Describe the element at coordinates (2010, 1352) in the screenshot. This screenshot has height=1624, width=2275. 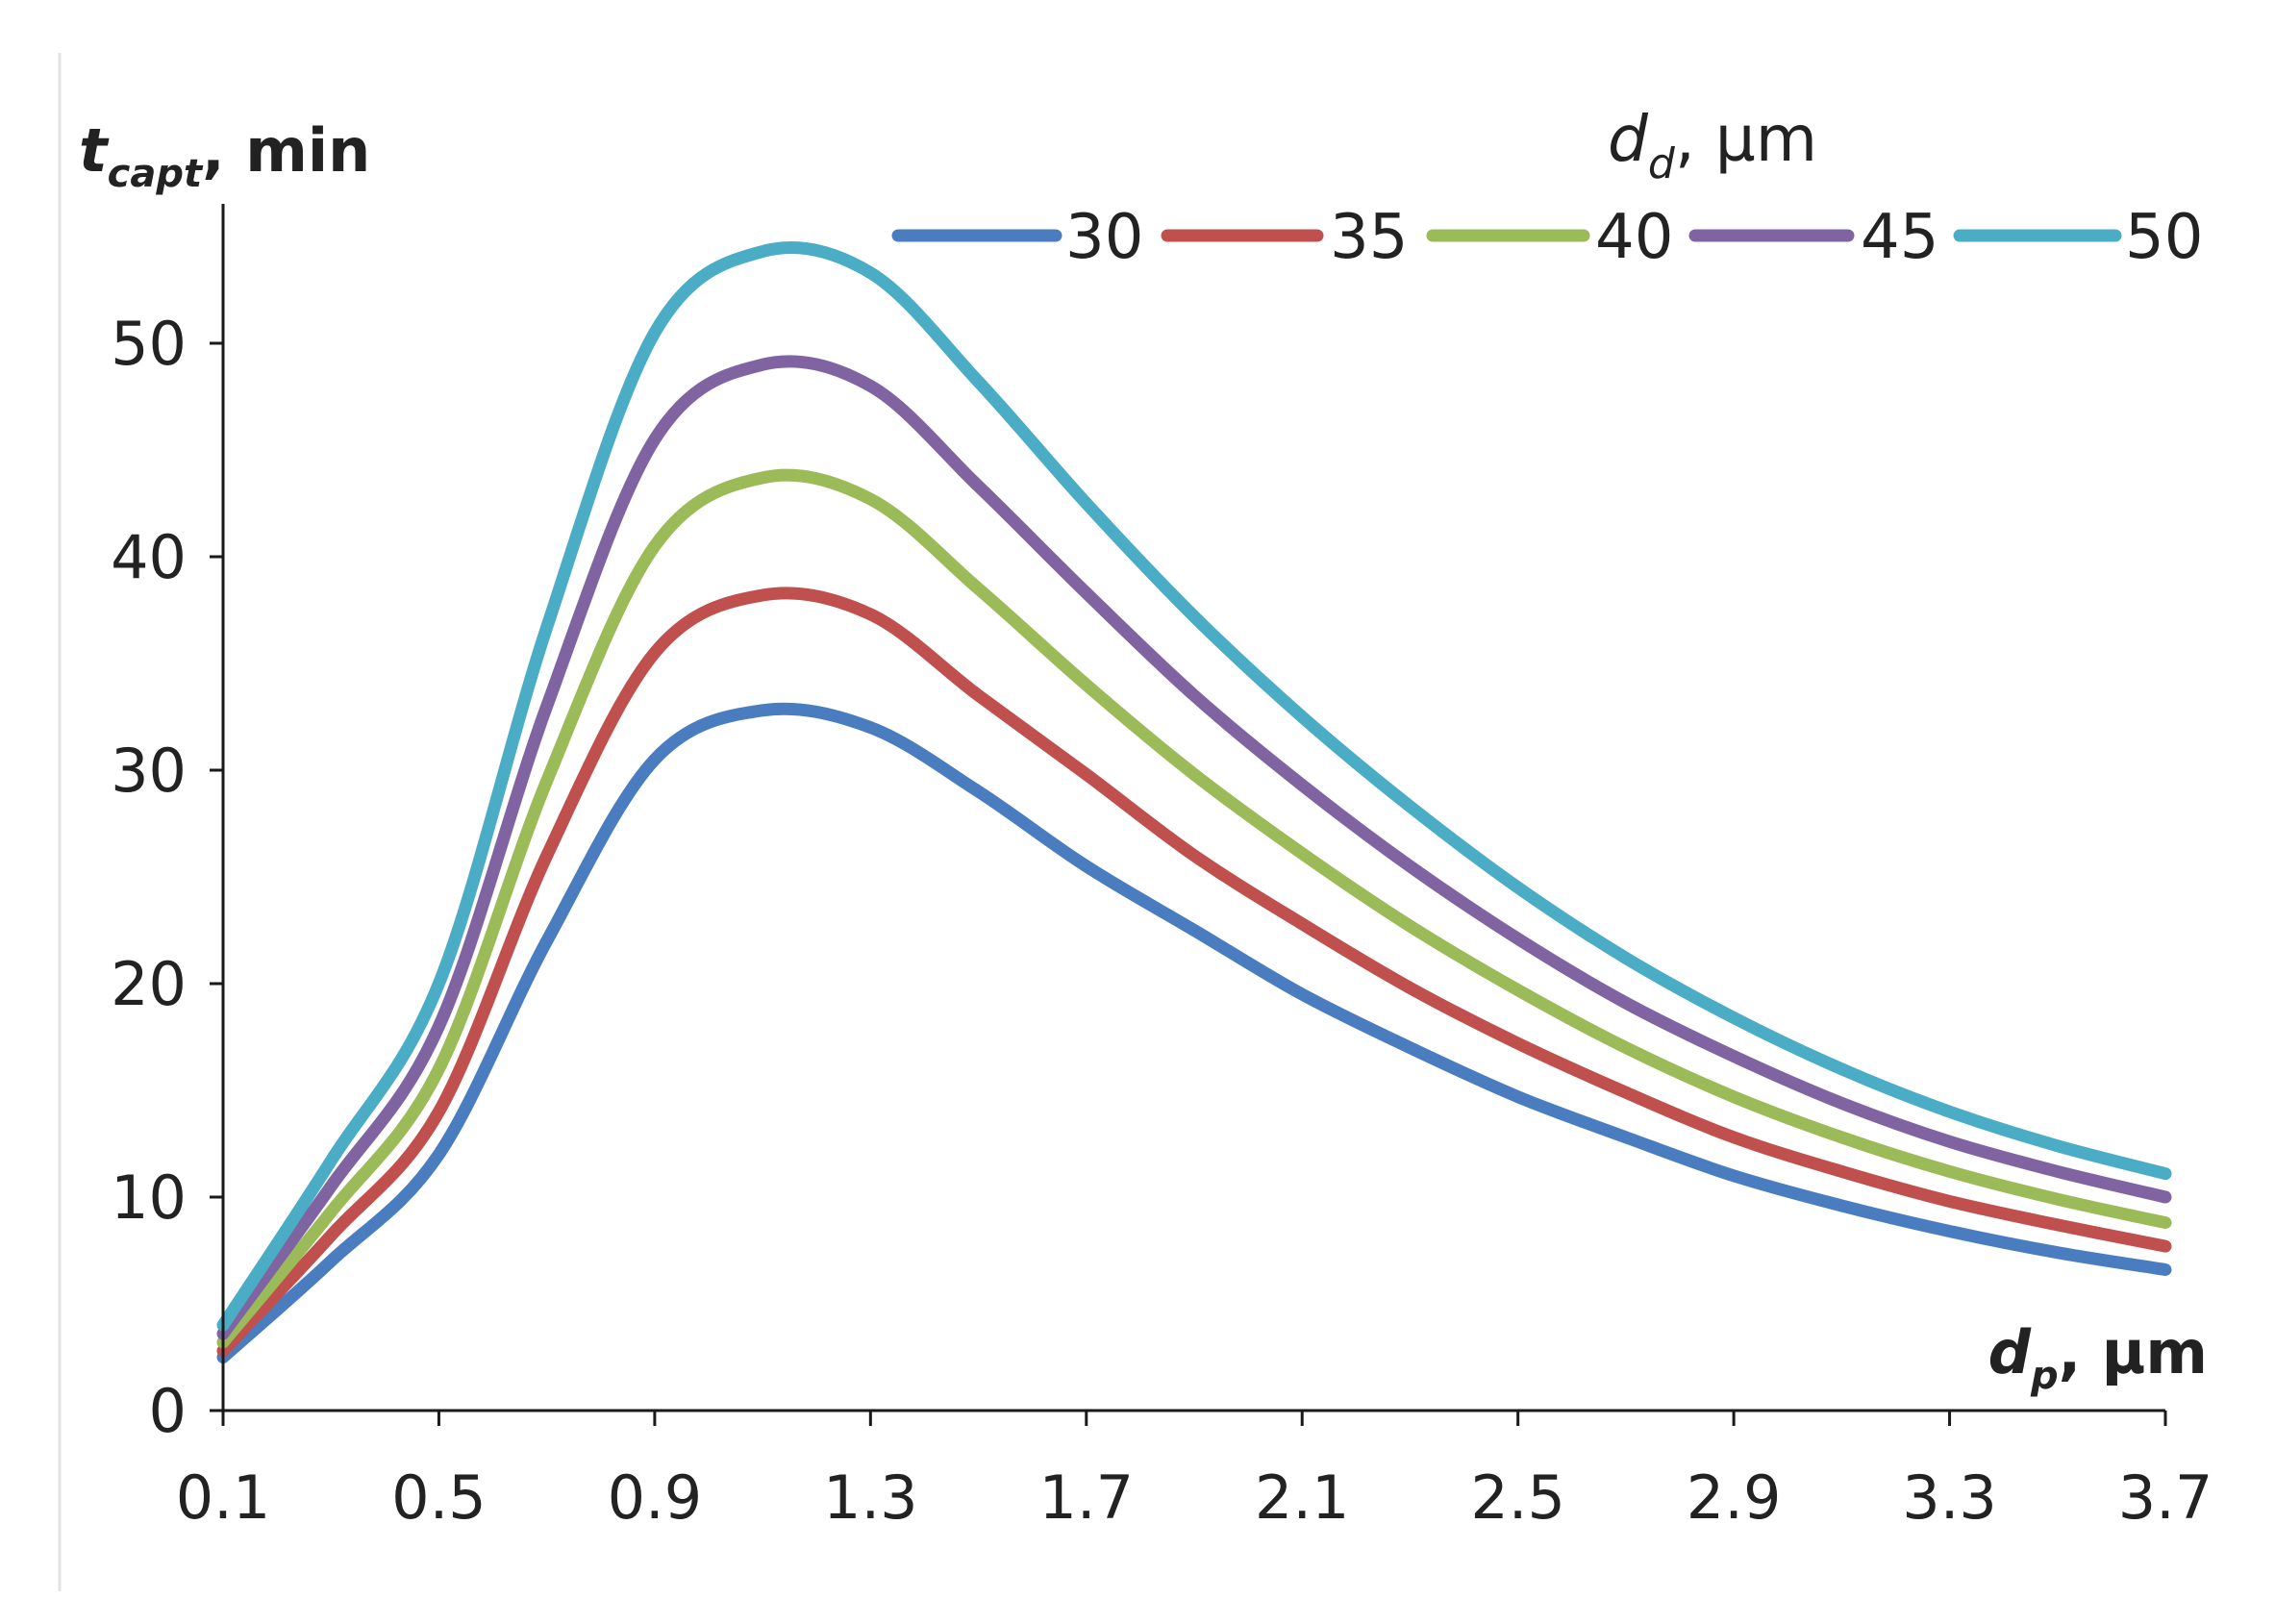
I see `x-axis-title-main: d` at that location.